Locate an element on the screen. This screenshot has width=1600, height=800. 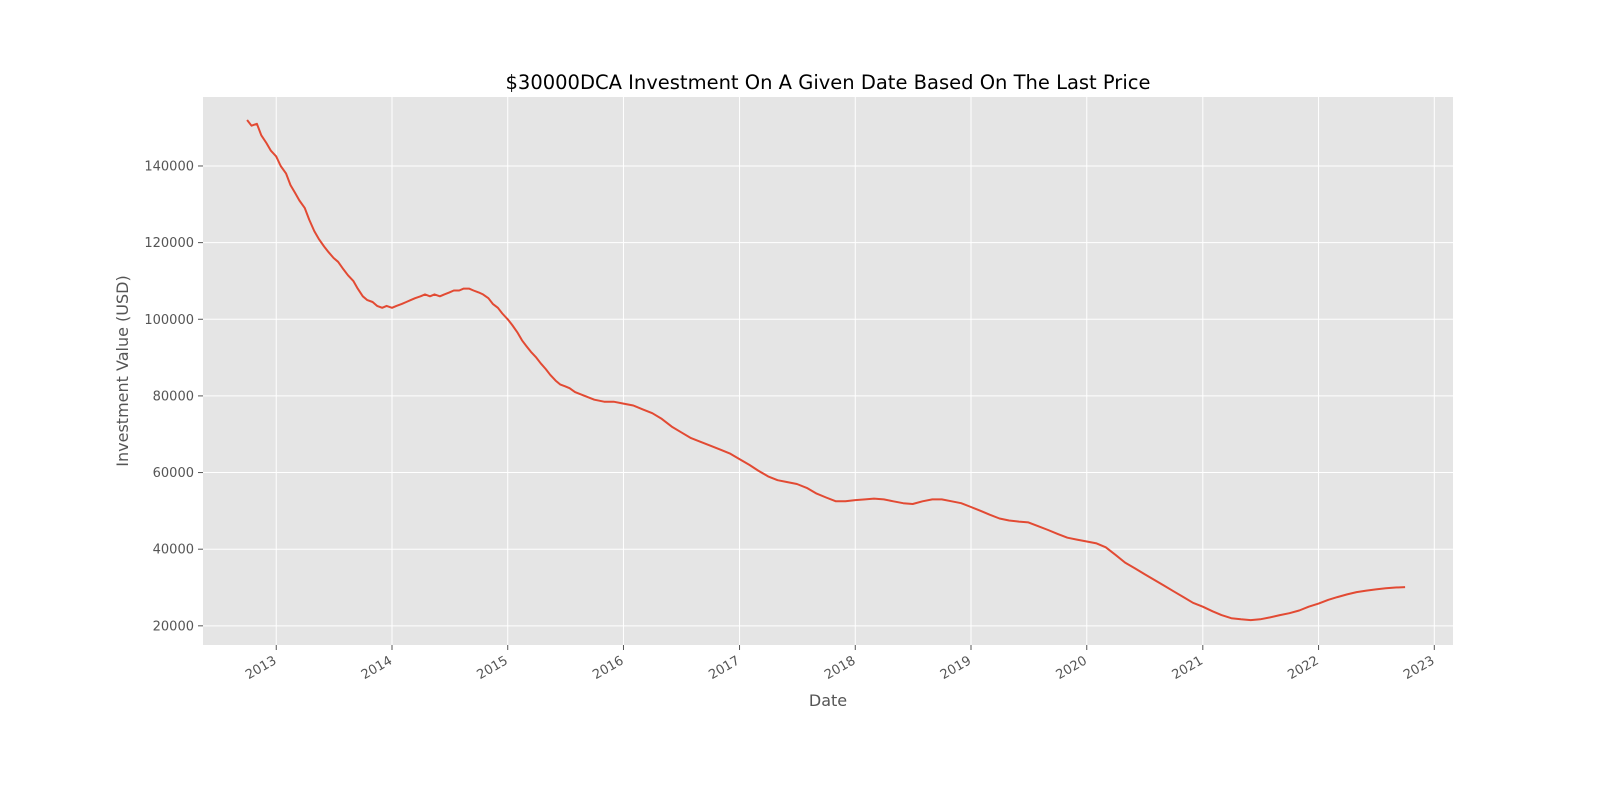
x-tick-label: 2014 is located at coordinates (377, 668).